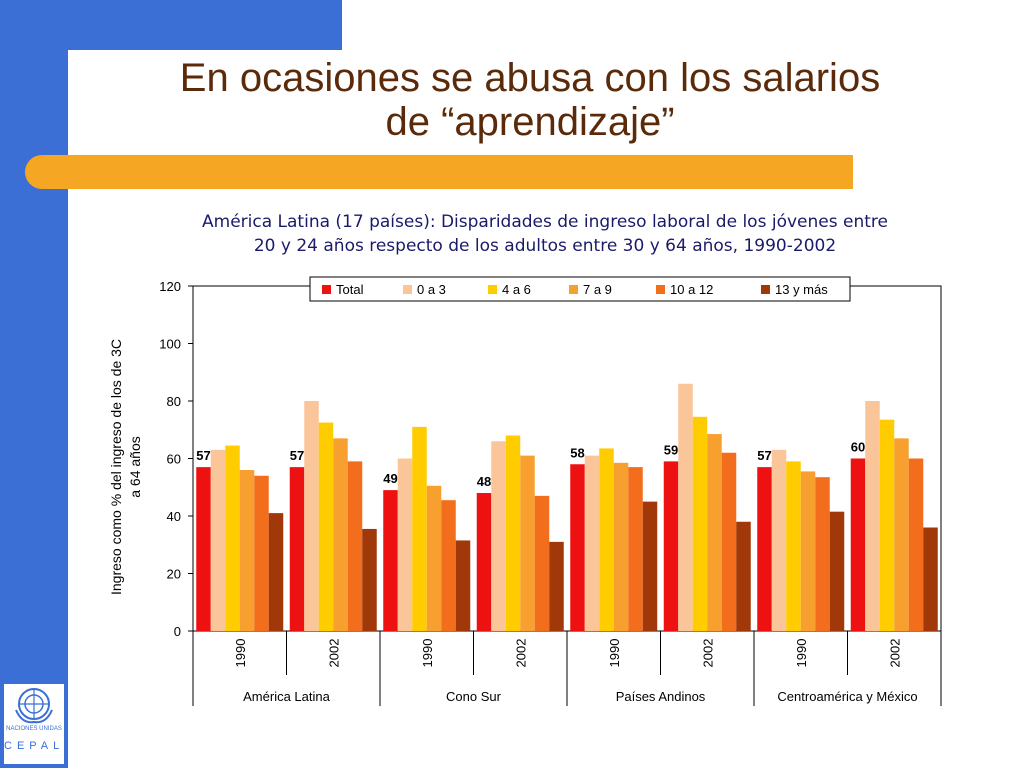 This screenshot has height=768, width=1024. What do you see at coordinates (439, 172) in the screenshot?
I see `title-underline-bar` at bounding box center [439, 172].